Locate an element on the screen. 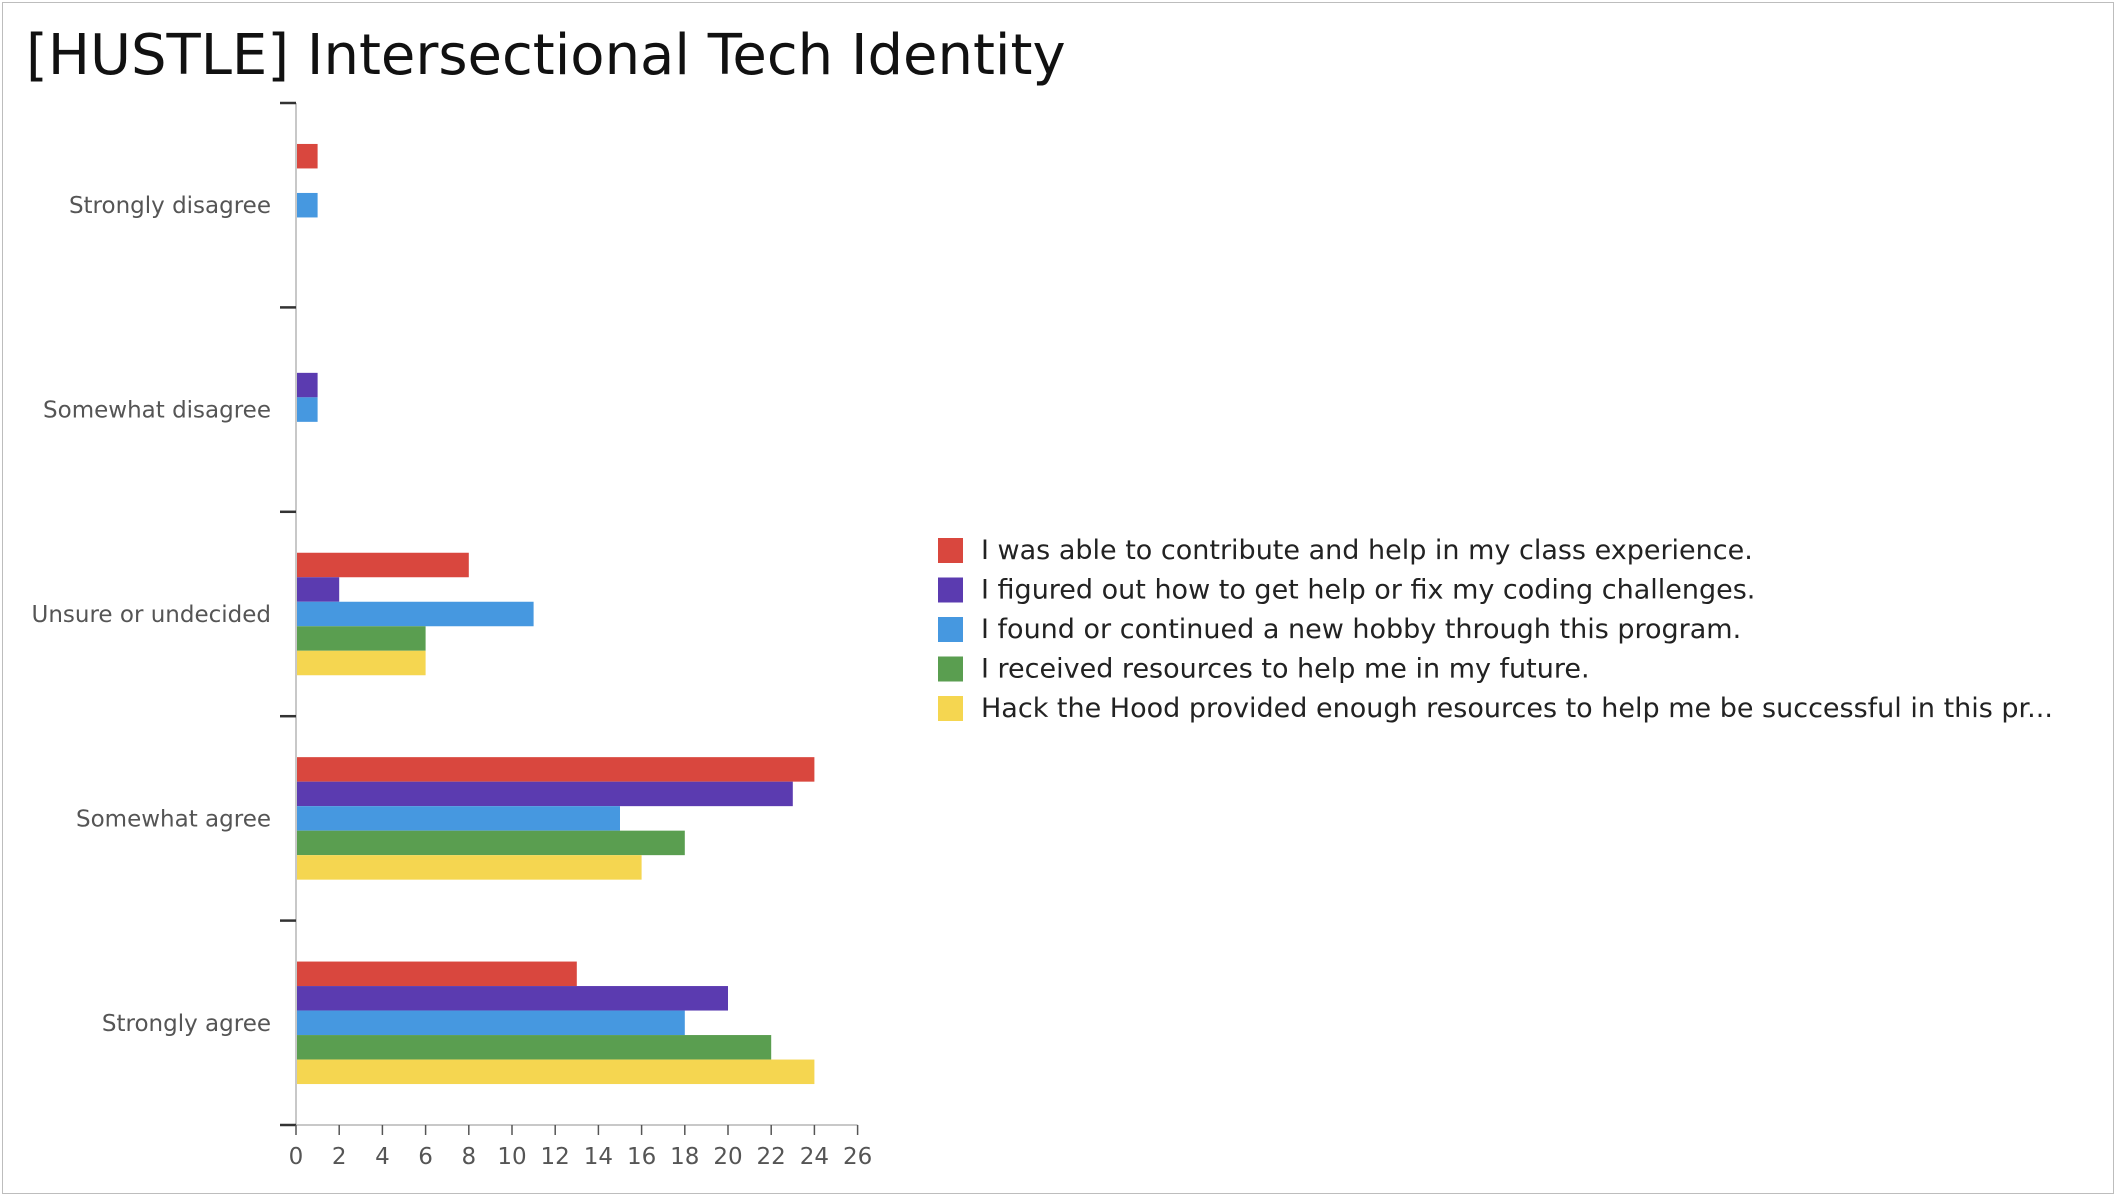  x-tick-label: 12 is located at coordinates (555, 1157).